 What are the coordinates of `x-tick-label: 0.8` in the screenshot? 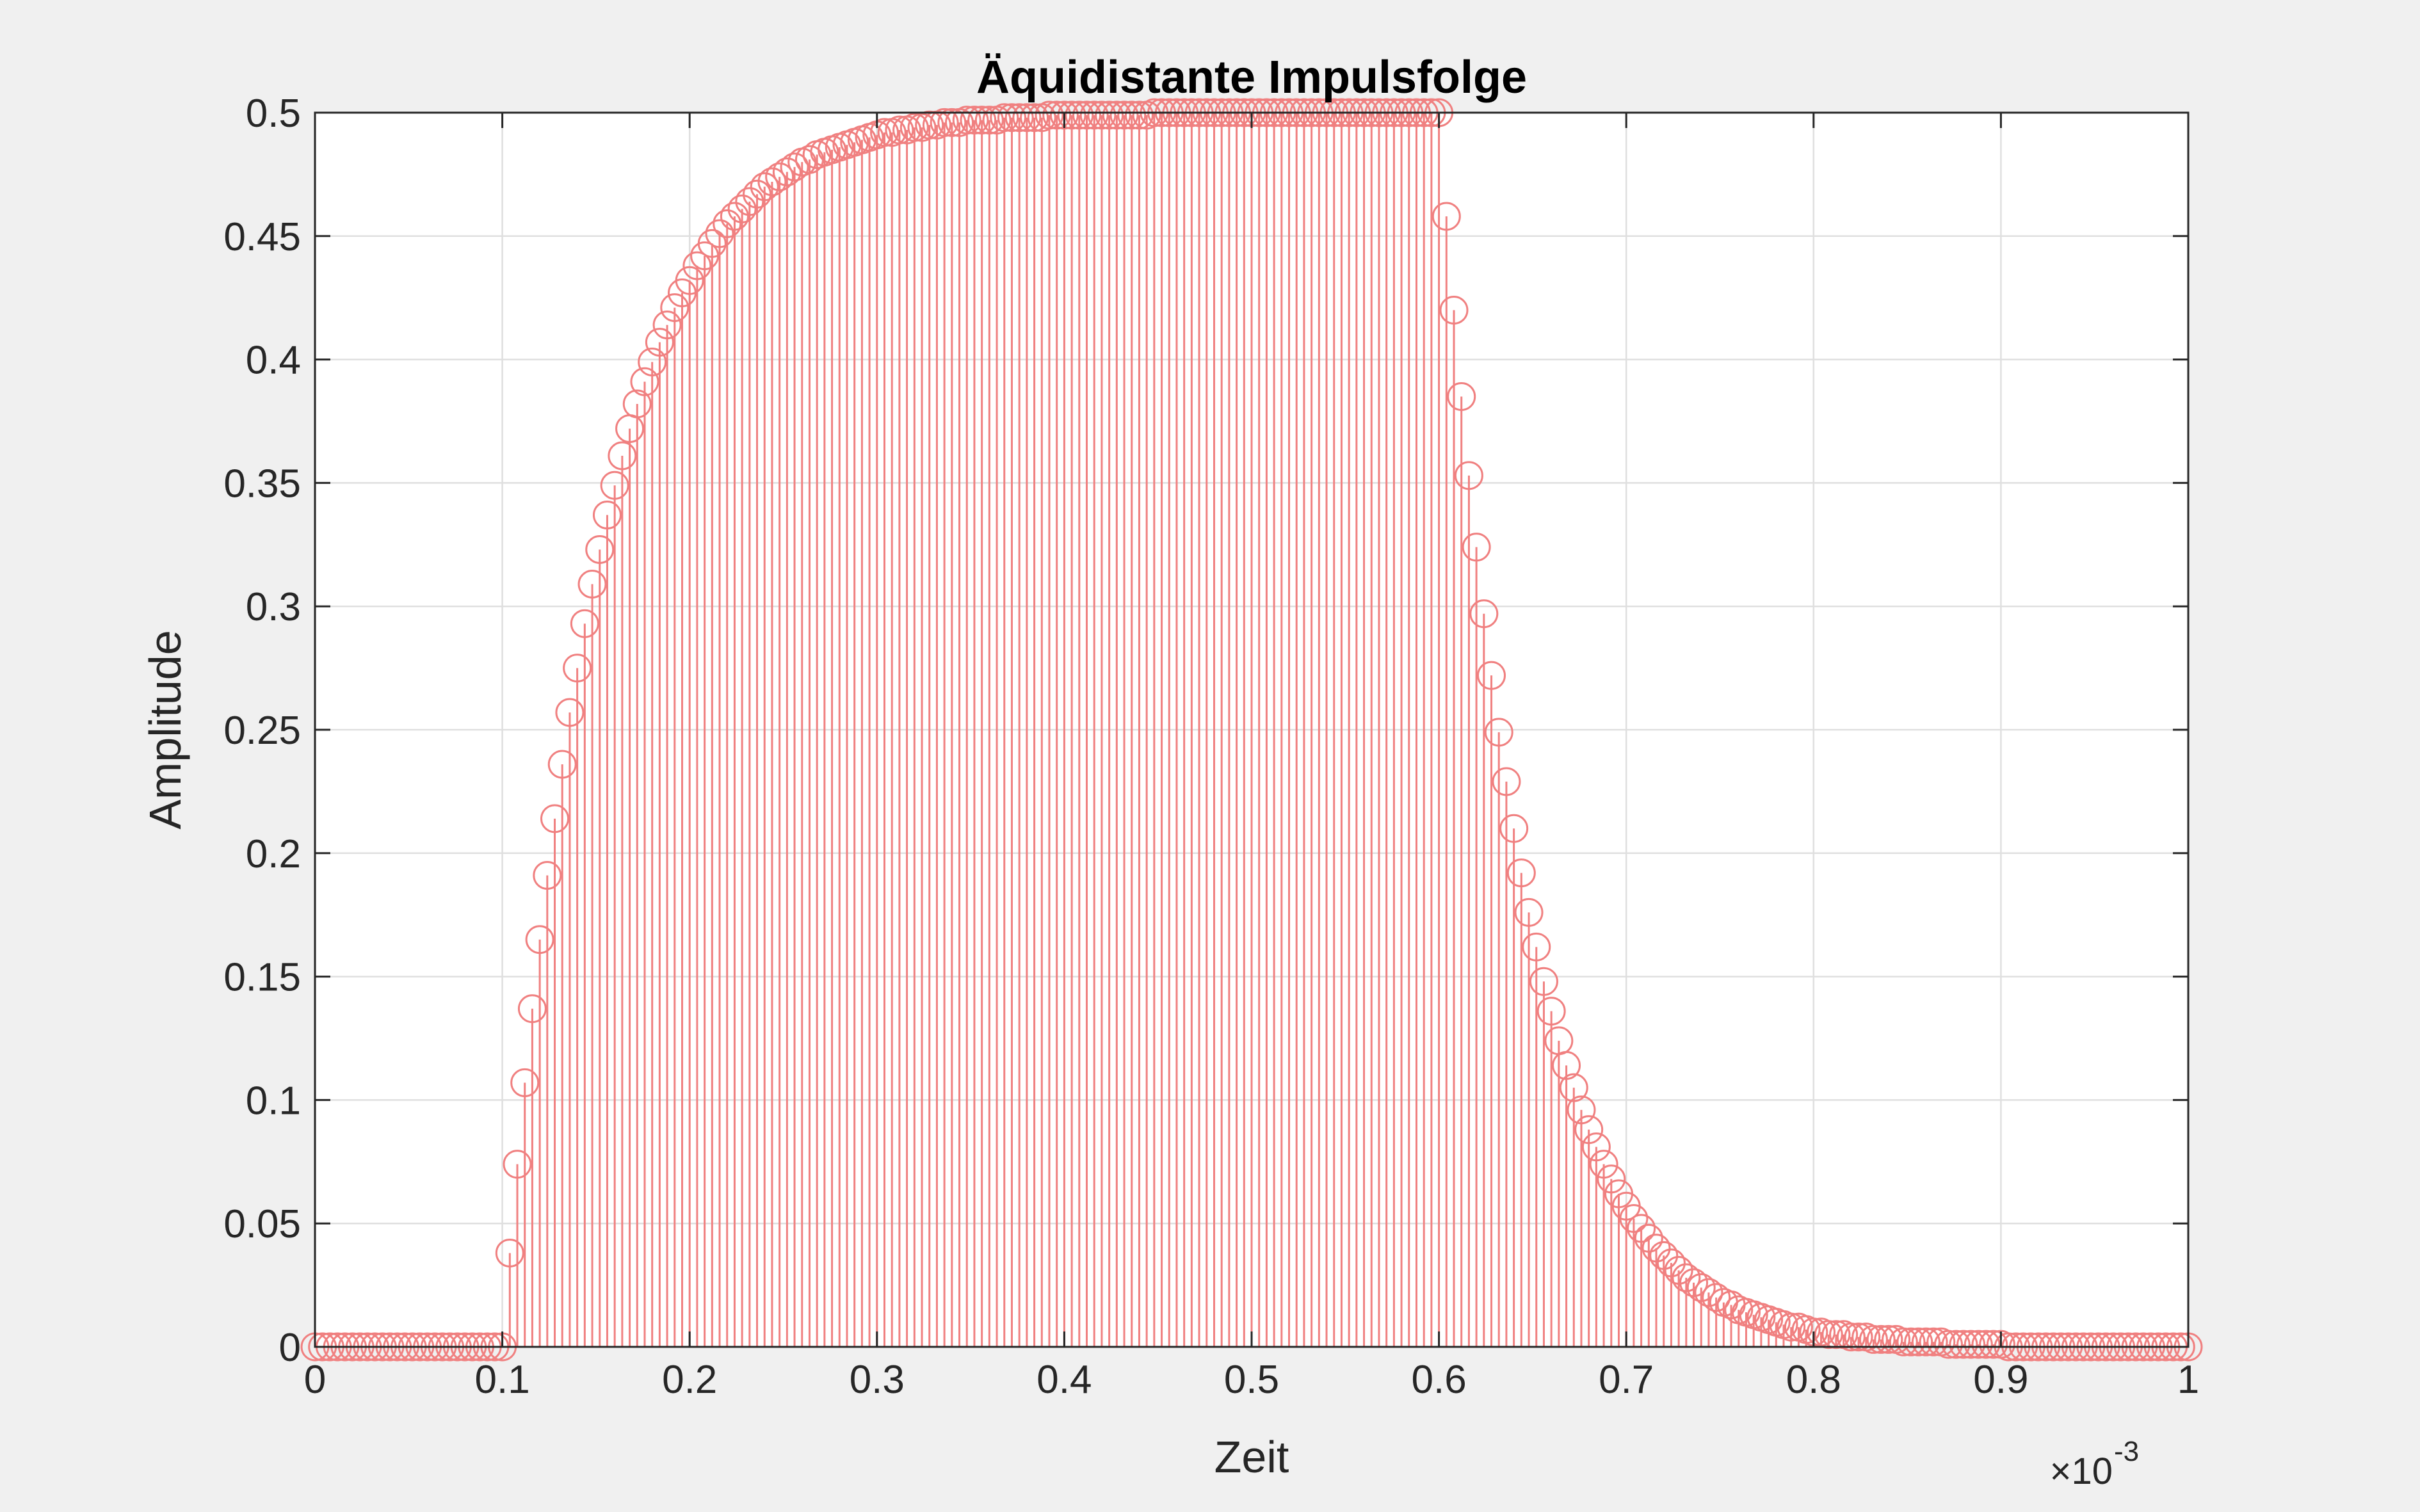 It's located at (1813, 1380).